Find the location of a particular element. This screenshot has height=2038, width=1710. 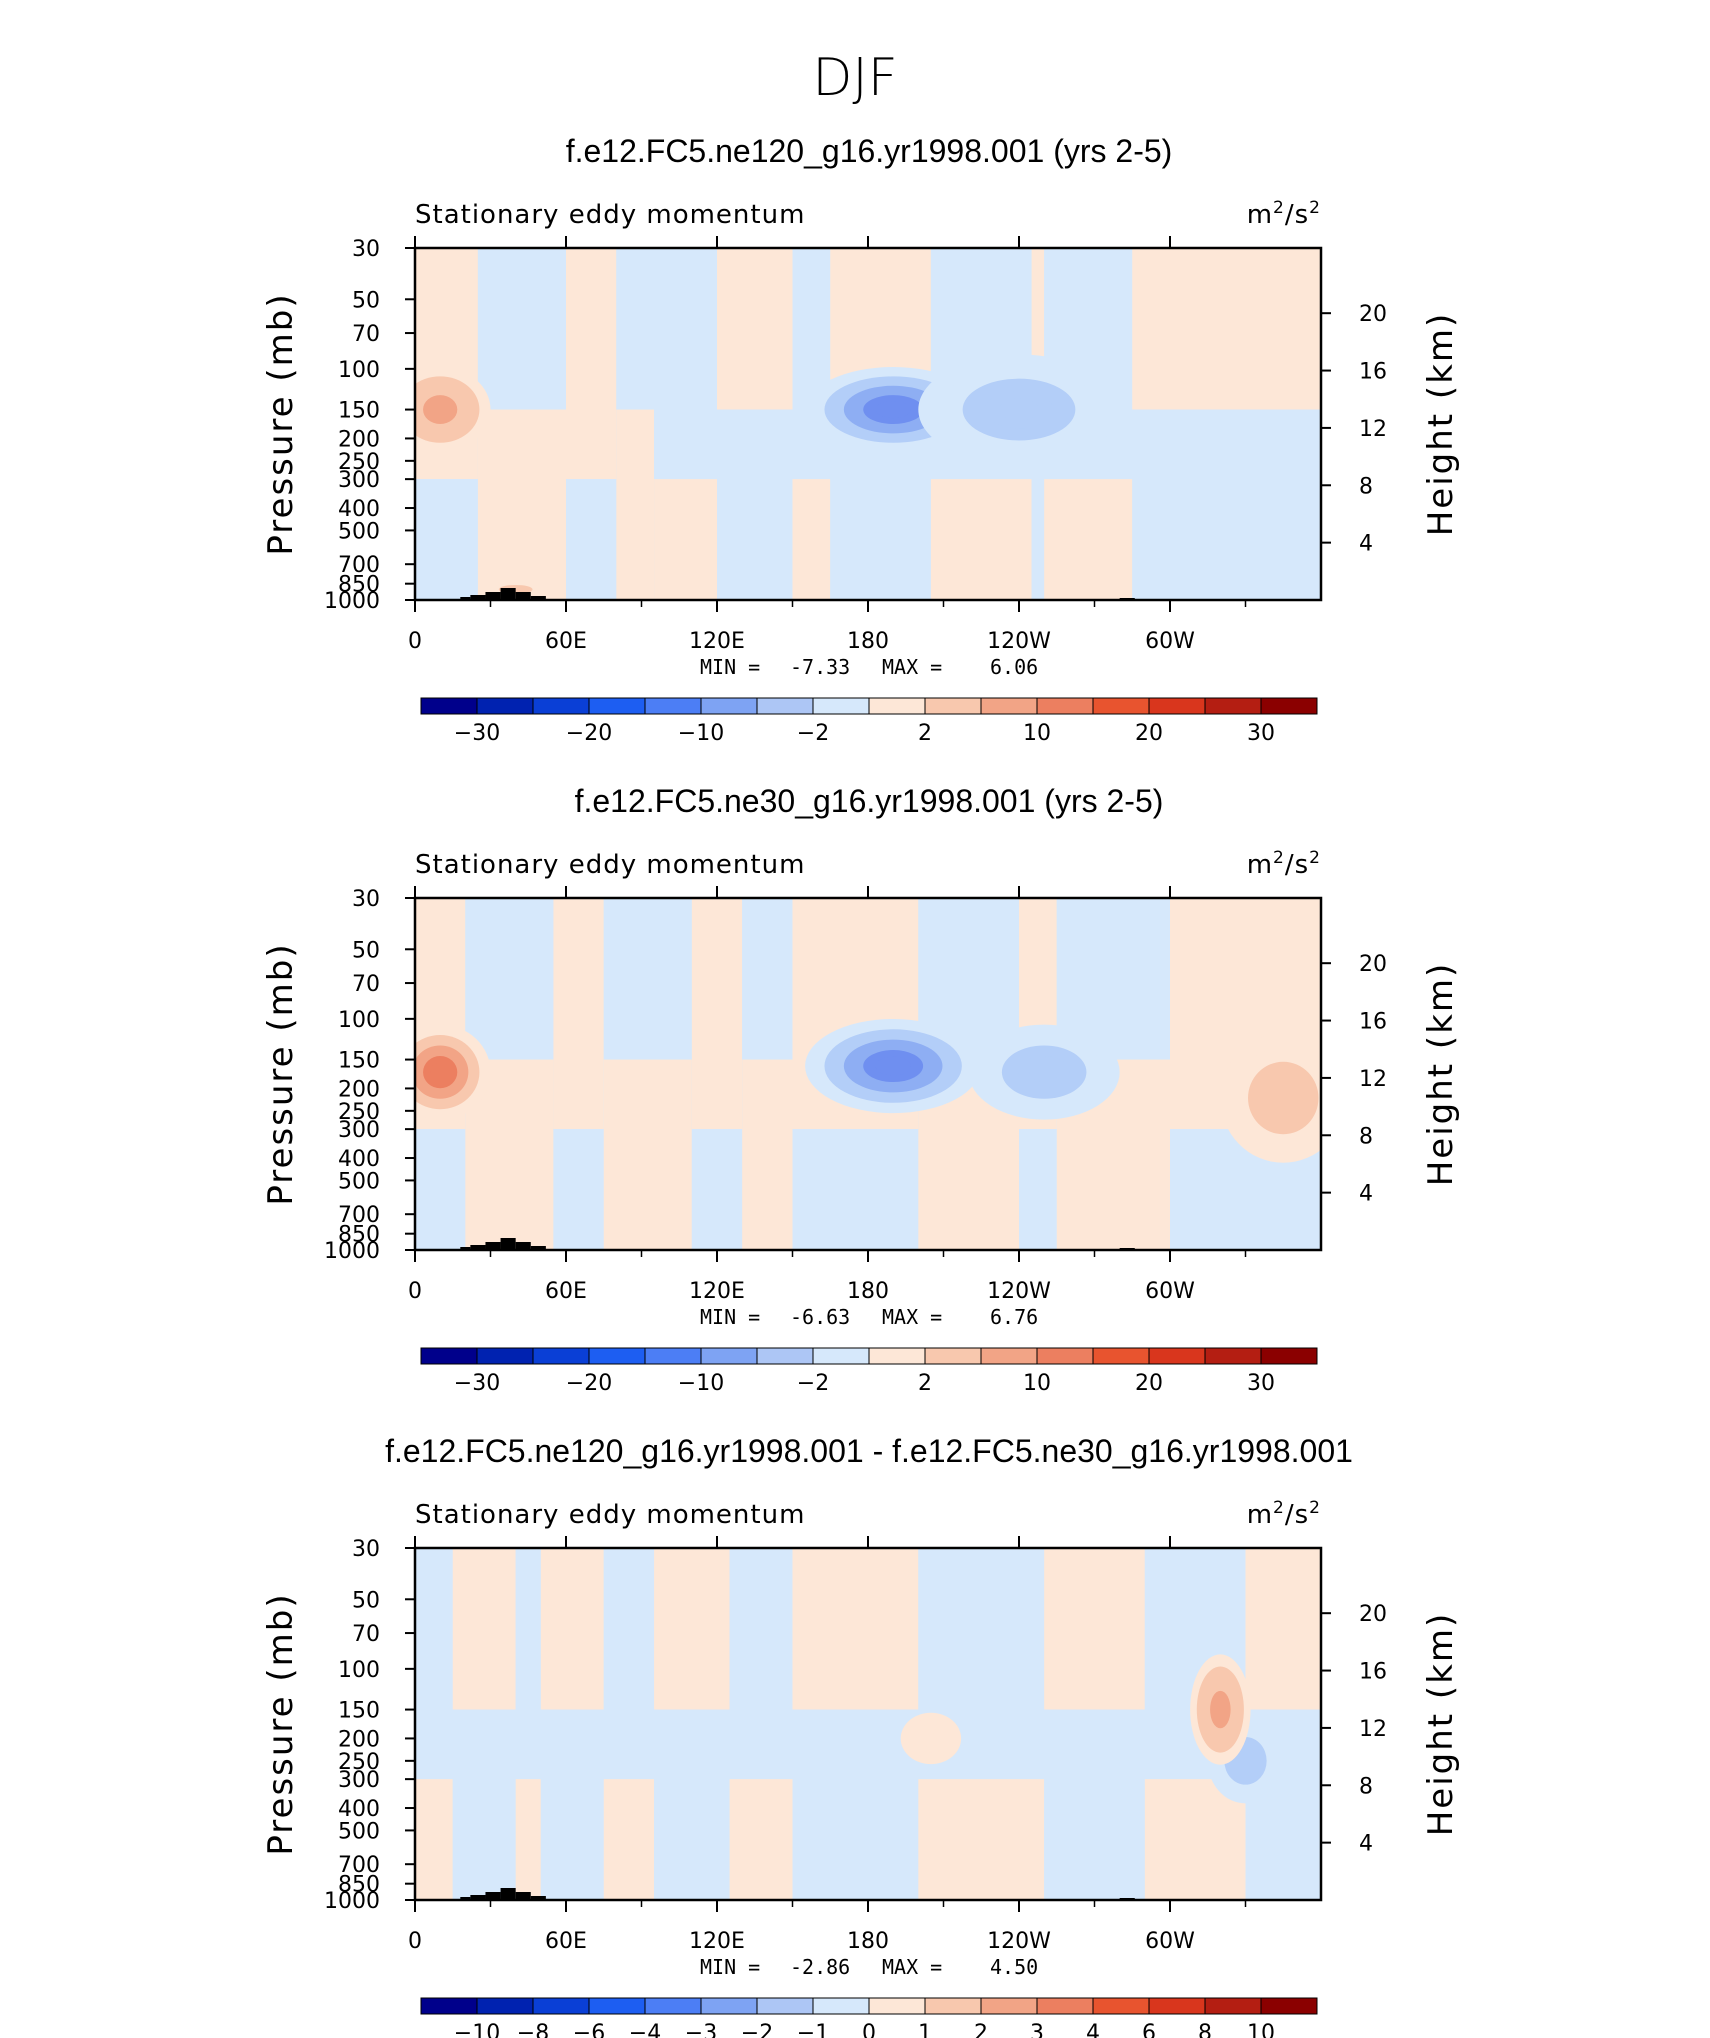

y-tick-label: 700 is located at coordinates (359, 565).